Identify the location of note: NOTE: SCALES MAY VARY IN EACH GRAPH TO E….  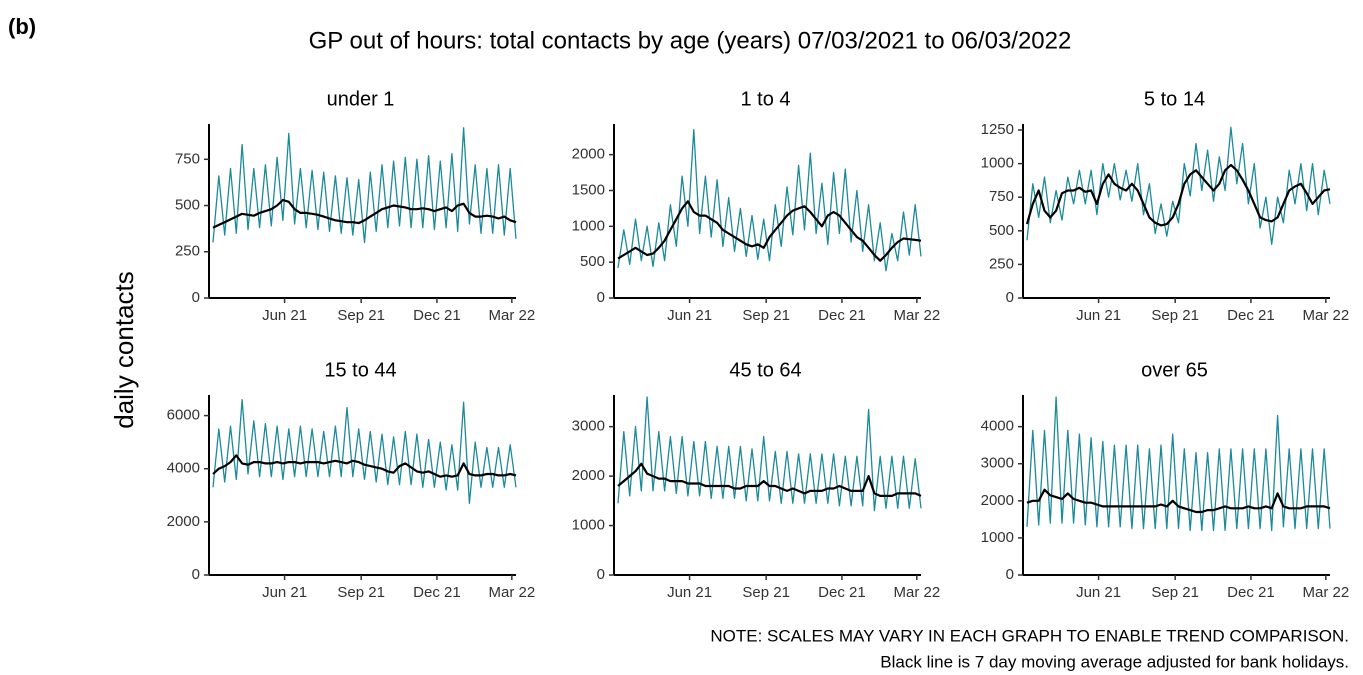
(1029, 635).